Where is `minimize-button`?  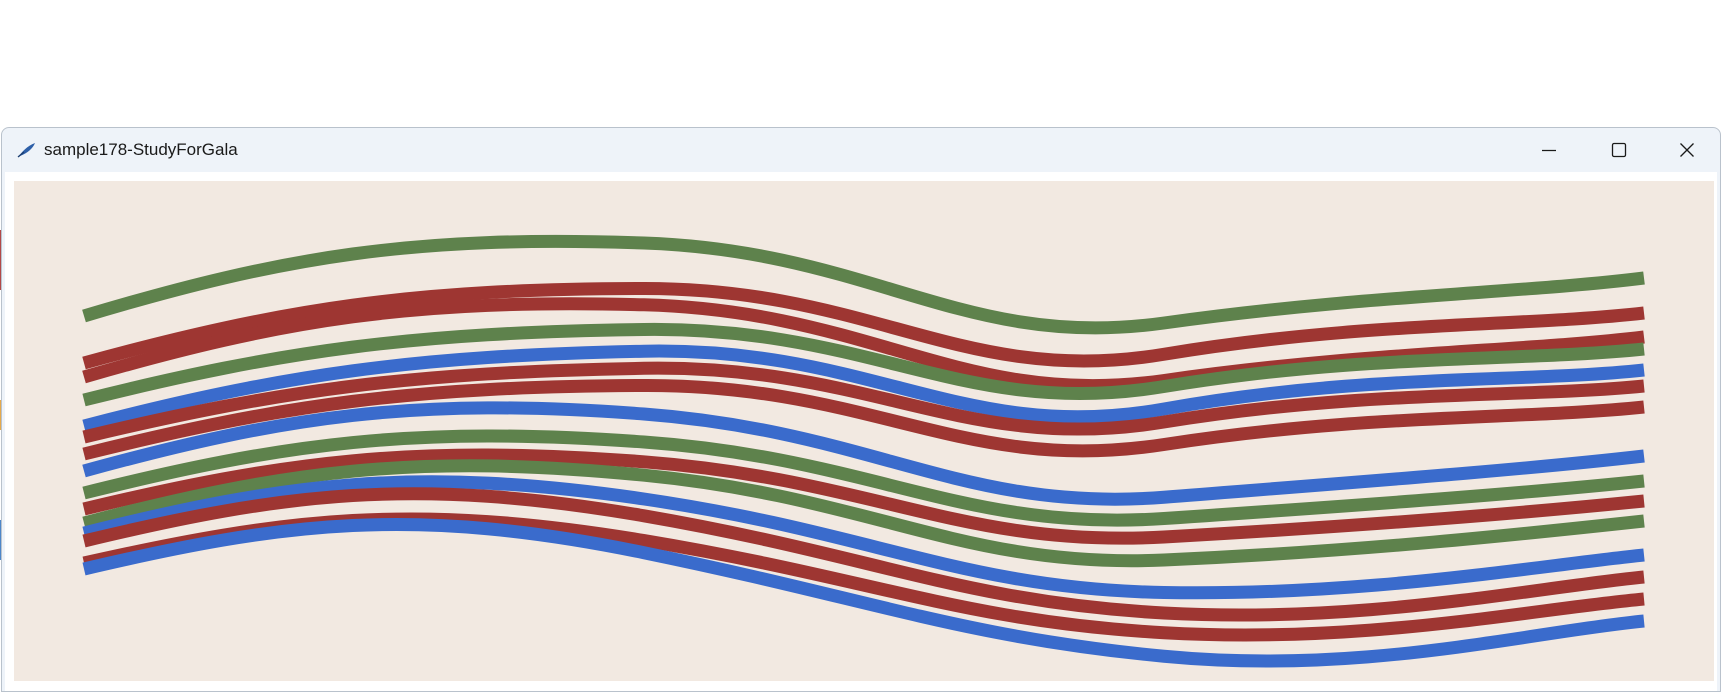
minimize-button is located at coordinates (1549, 150).